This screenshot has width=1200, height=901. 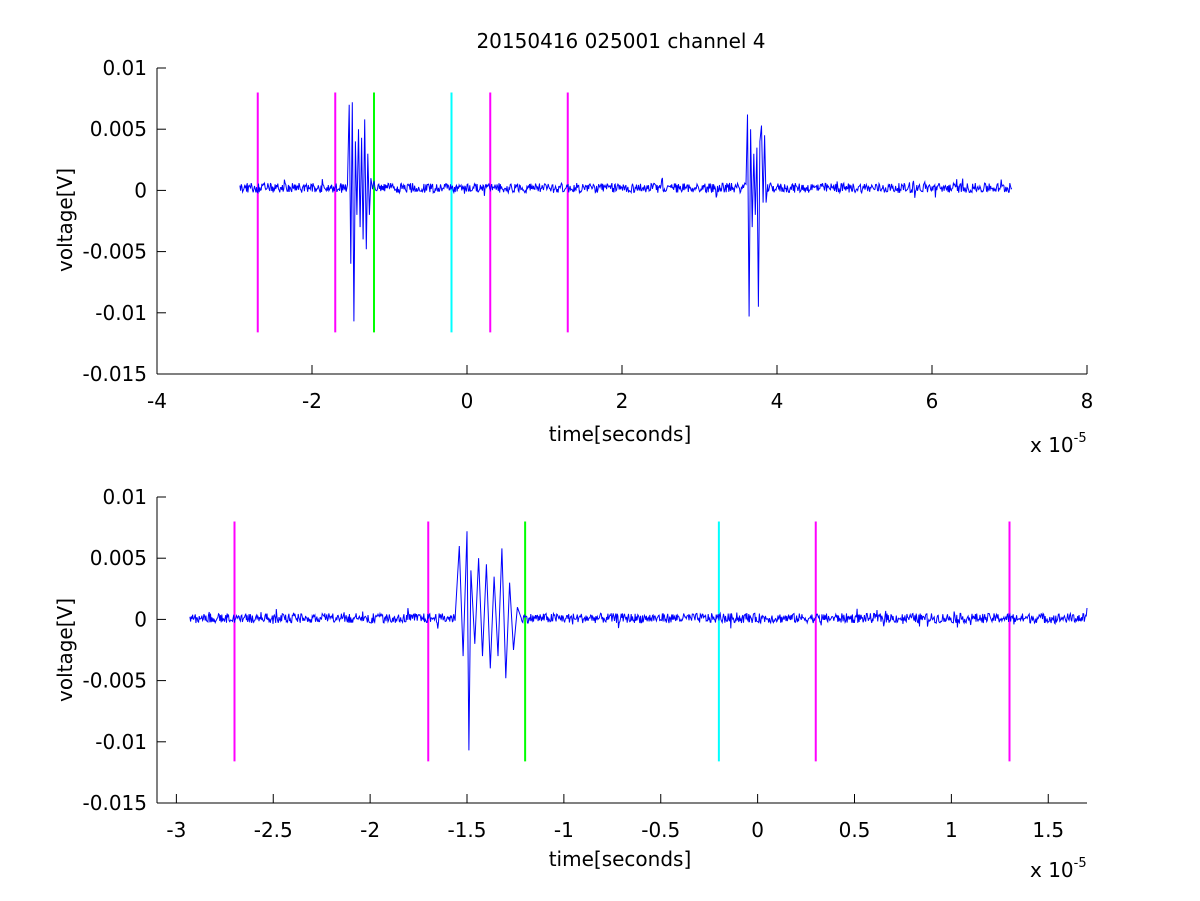 I want to click on x-tick-label: -1, so click(x=564, y=830).